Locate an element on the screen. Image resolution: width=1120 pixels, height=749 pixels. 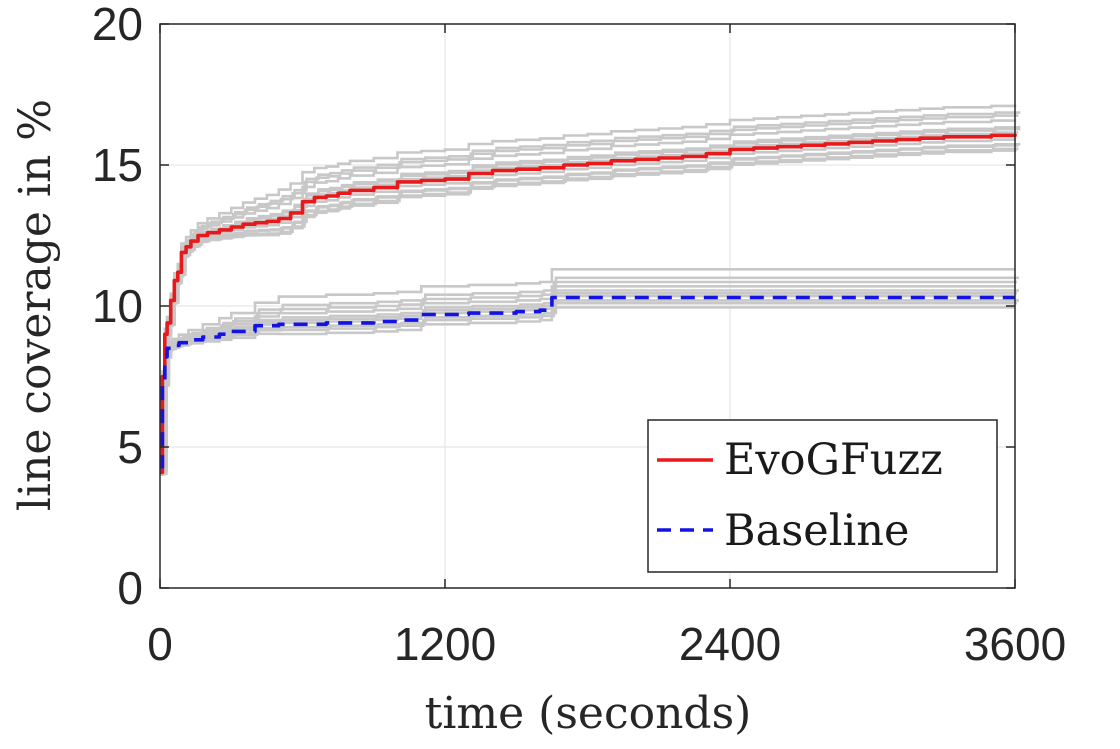
legend-label-evogfuzz: EvoGFuzz is located at coordinates (833, 460).